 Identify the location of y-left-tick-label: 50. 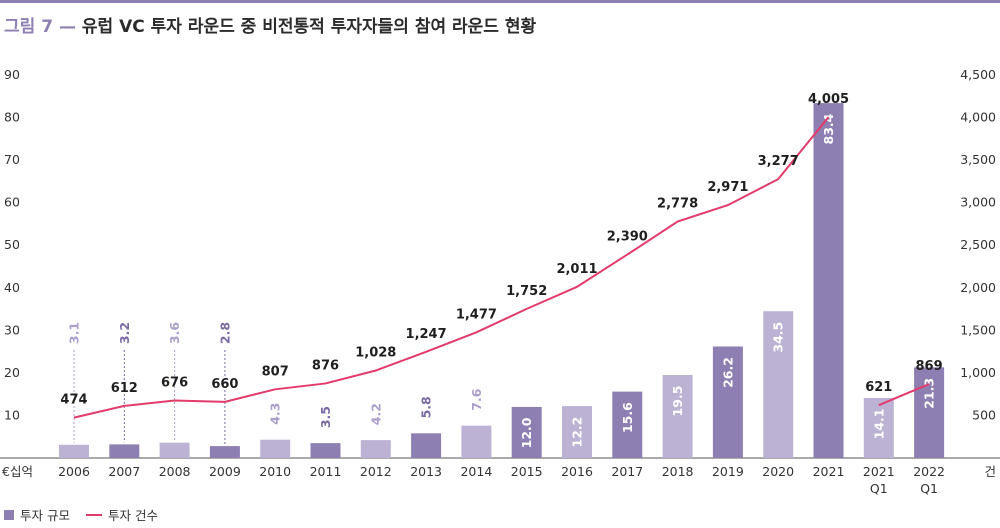
(12, 244).